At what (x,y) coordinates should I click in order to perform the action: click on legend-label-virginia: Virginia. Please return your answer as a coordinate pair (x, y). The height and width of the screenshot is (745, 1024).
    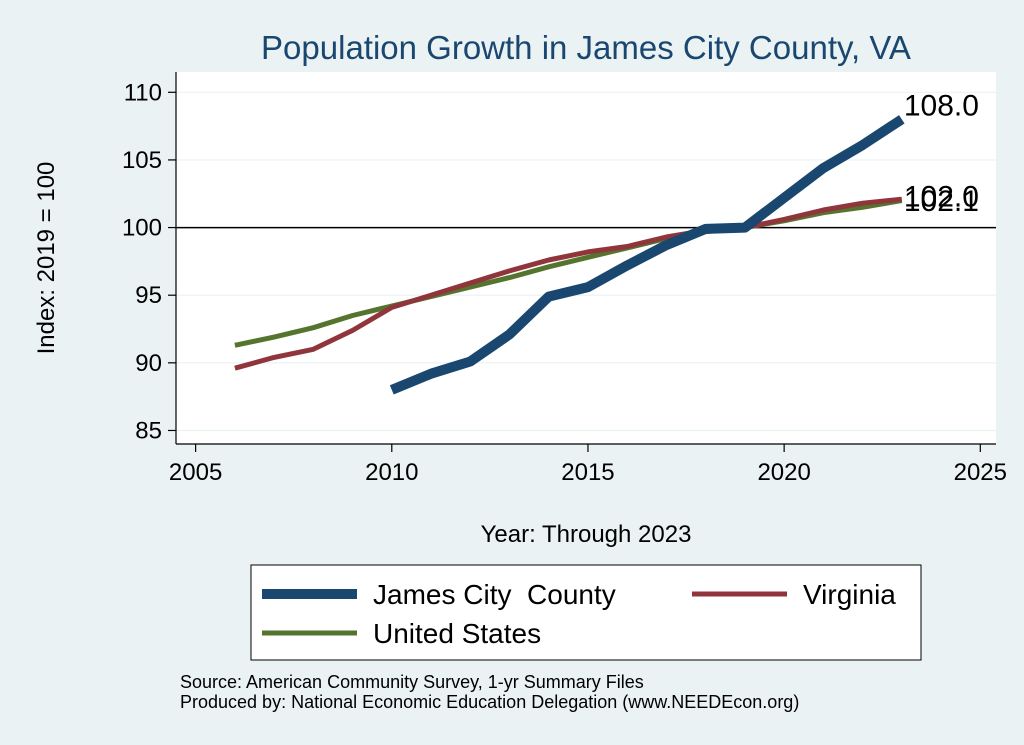
    Looking at the image, I should click on (849, 594).